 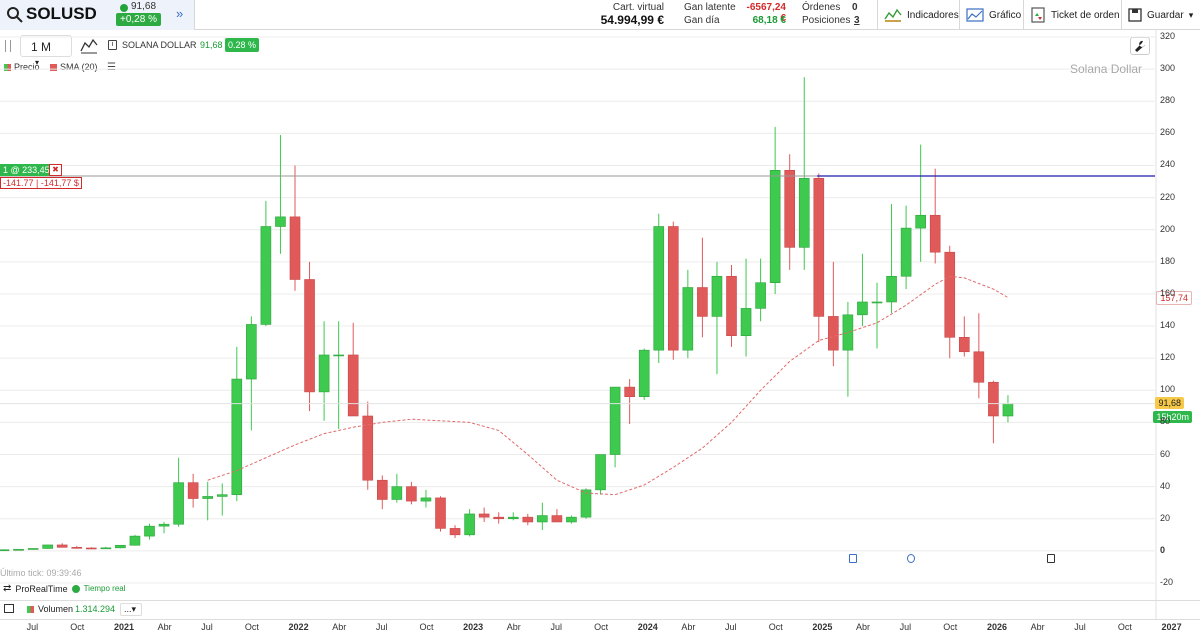 I want to click on event-globe-icon, so click(x=911, y=558).